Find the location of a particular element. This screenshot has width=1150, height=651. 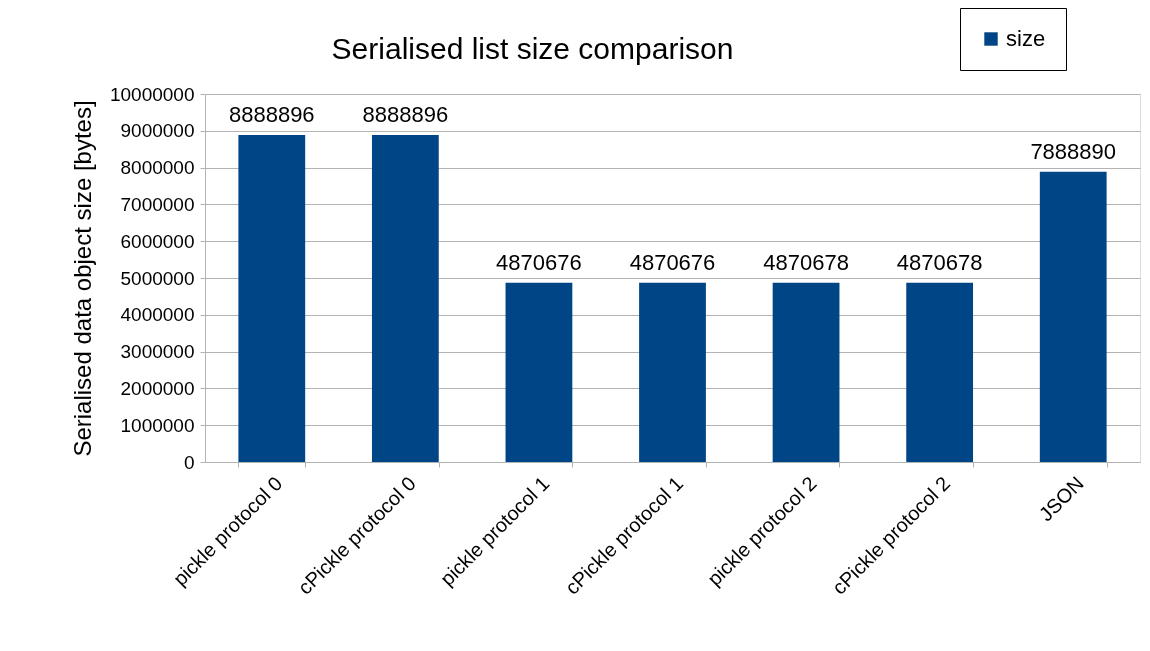

y-tick-label: 5000000 is located at coordinates (157, 278).